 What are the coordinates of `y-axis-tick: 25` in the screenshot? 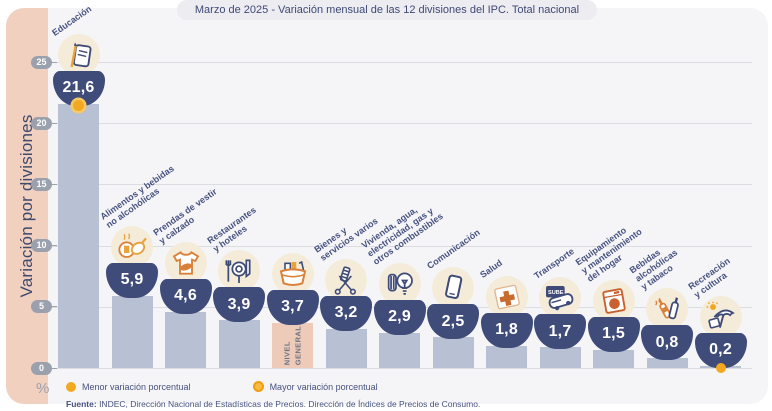 It's located at (44, 62).